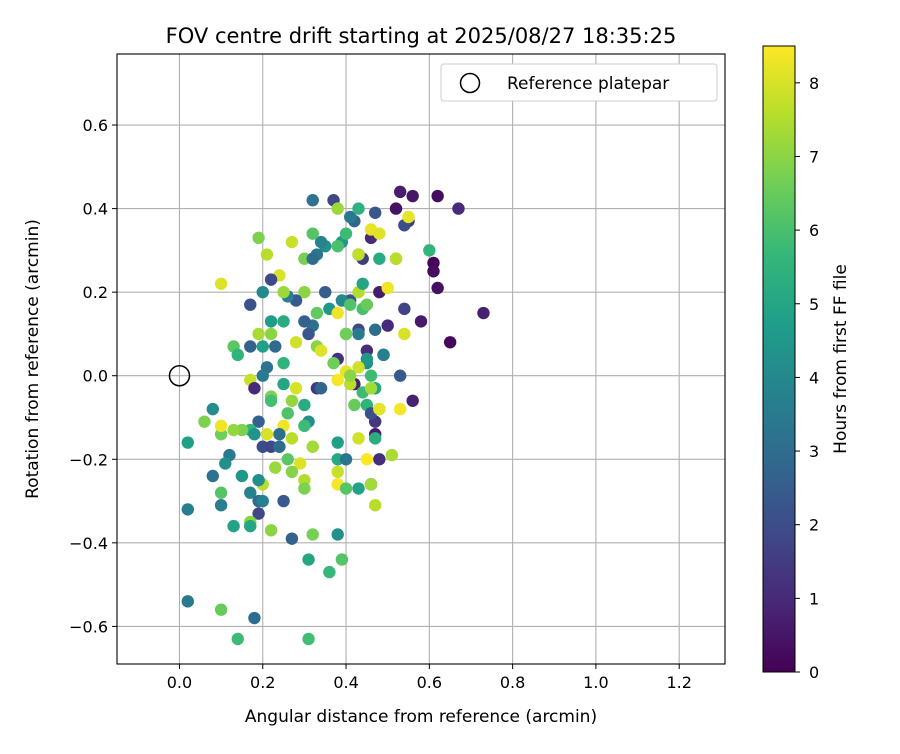 The width and height of the screenshot is (900, 754). What do you see at coordinates (595, 682) in the screenshot?
I see `x-tick-label: 1.0` at bounding box center [595, 682].